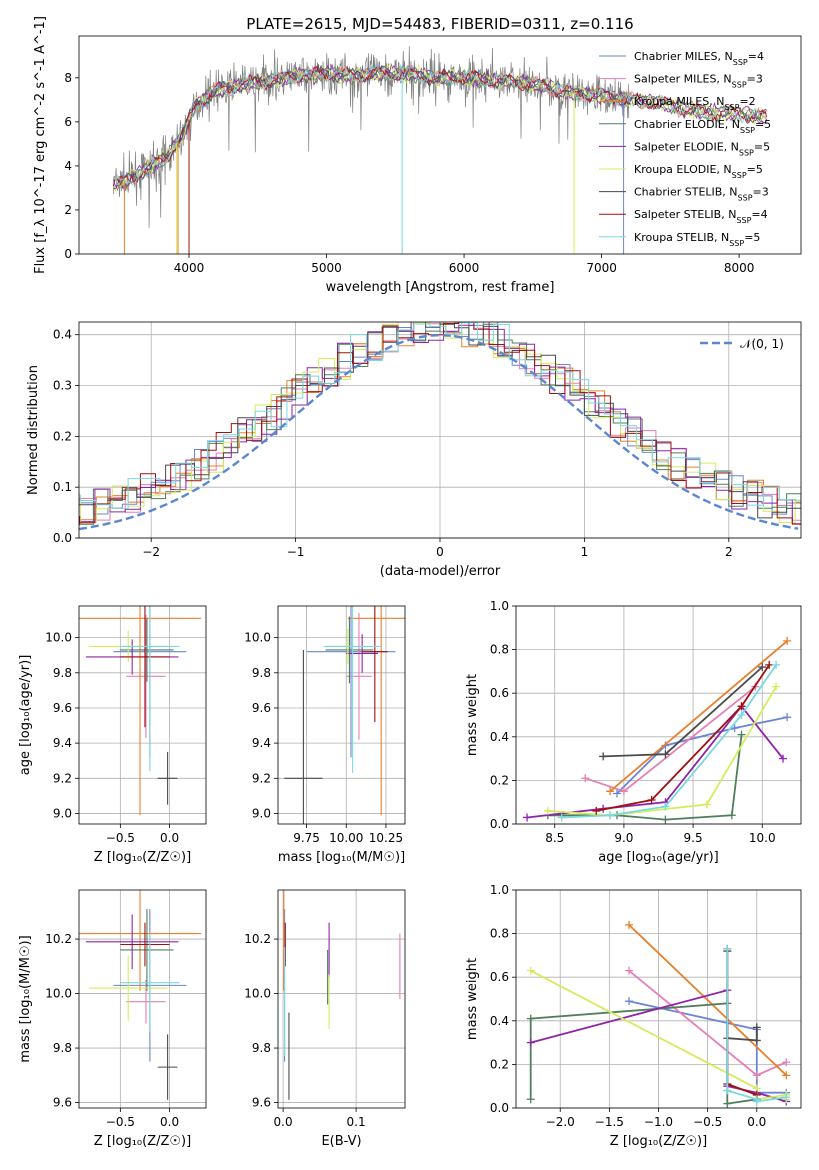  What do you see at coordinates (702, 126) in the screenshot?
I see `legend-label: Chabrier ELODIE, NSSP=5` at bounding box center [702, 126].